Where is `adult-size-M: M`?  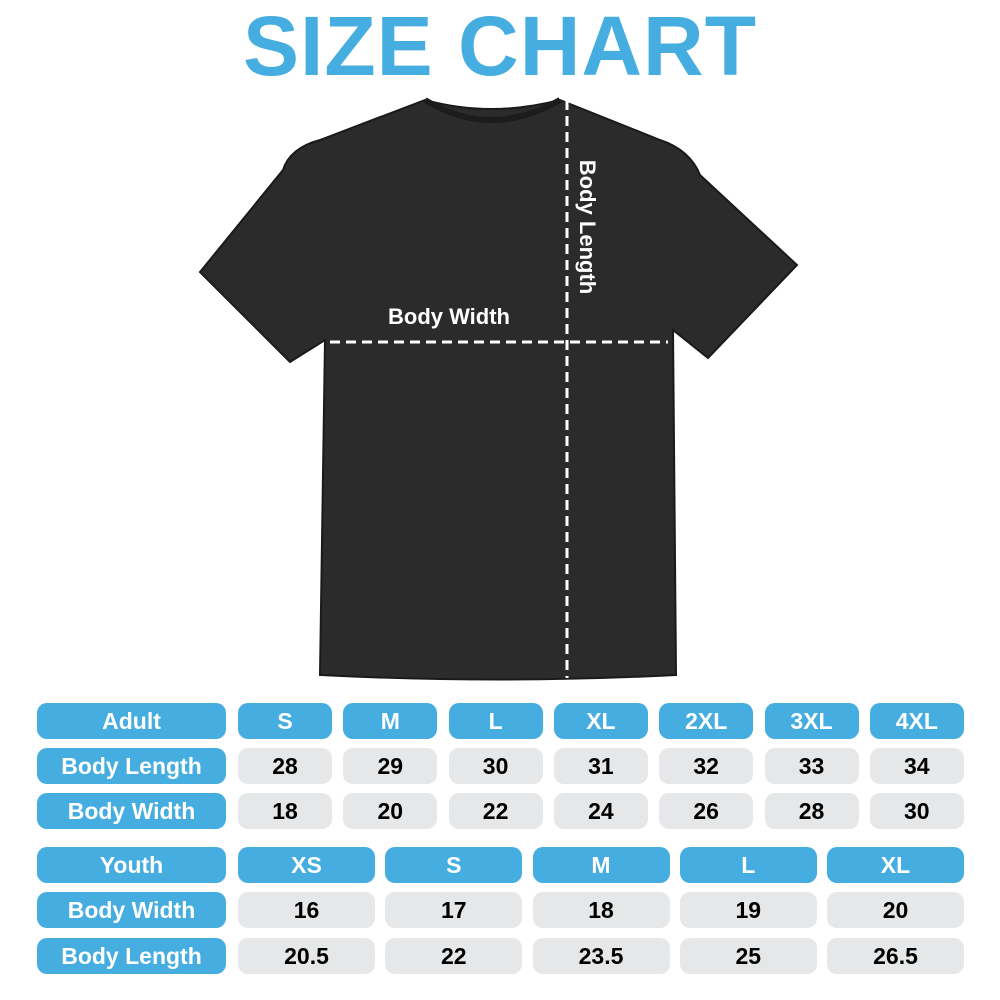 adult-size-M: M is located at coordinates (390, 721).